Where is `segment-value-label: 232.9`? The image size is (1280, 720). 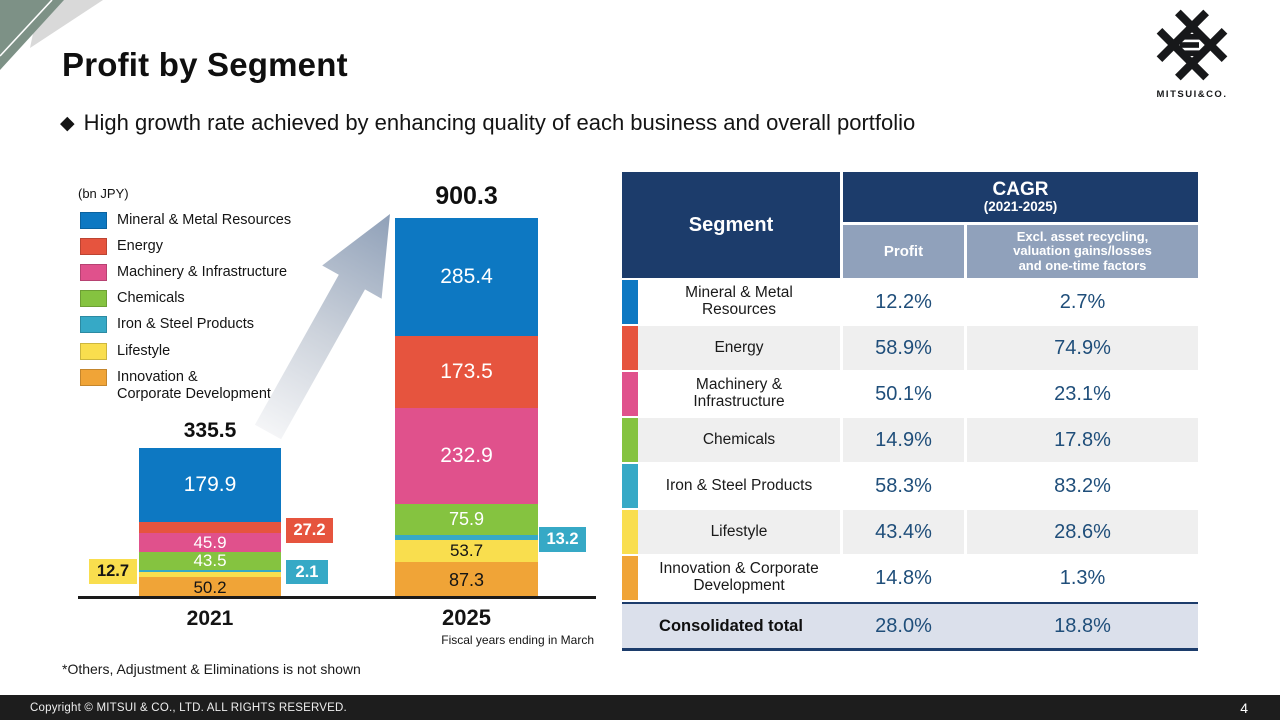
segment-value-label: 232.9 is located at coordinates (466, 455).